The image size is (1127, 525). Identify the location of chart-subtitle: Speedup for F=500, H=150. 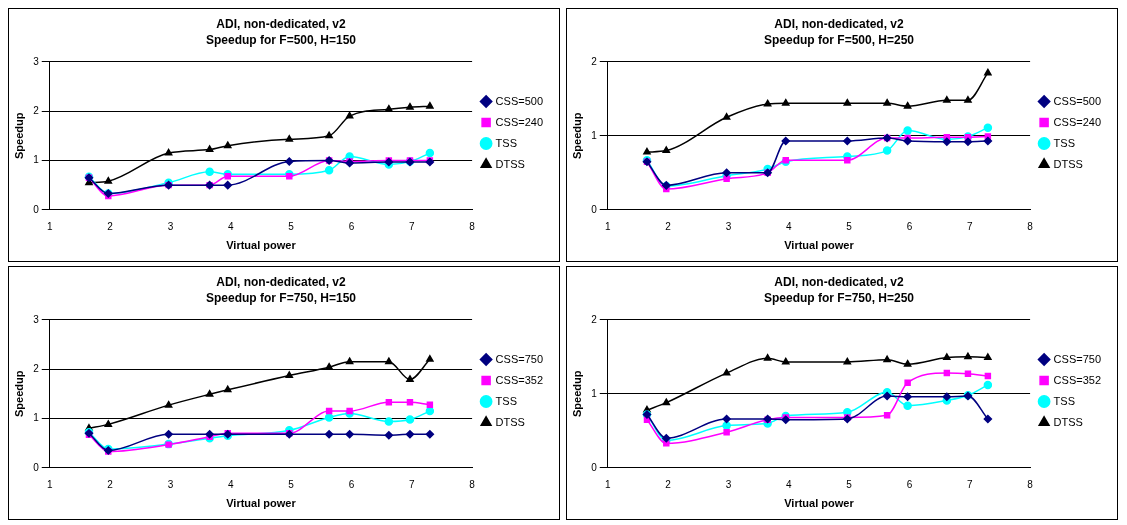
(281, 39).